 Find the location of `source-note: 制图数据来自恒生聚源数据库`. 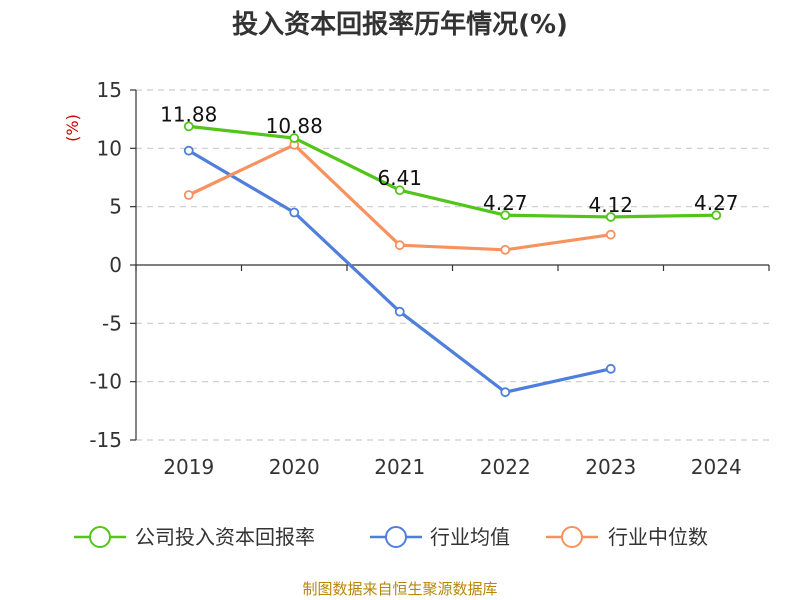

source-note: 制图数据来自恒生聚源数据库 is located at coordinates (399, 589).